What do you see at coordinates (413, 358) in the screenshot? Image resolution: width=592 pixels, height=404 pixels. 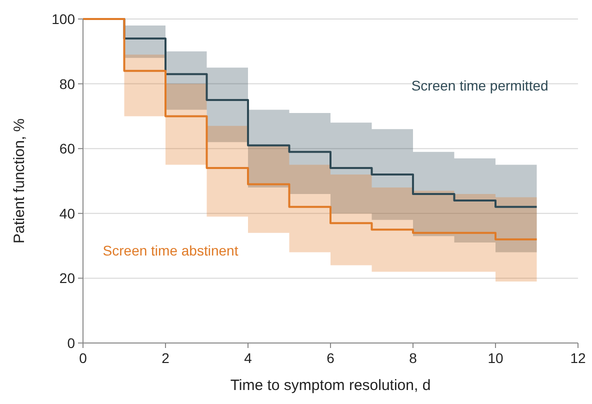 I see `x-tick-label: 8` at bounding box center [413, 358].